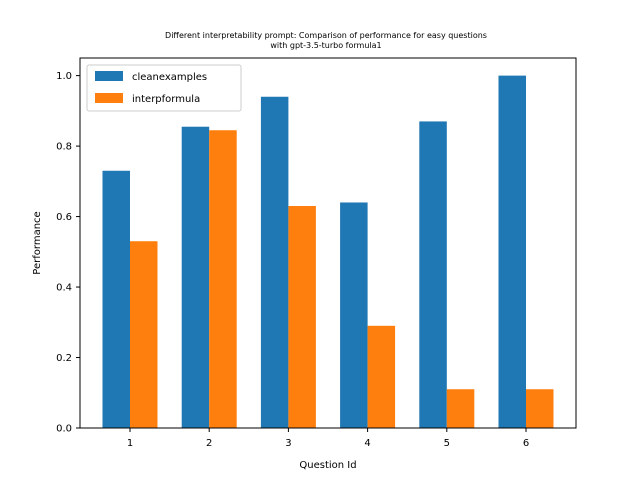  I want to click on legend-label-cleanexamples: cleanexamples, so click(169, 77).